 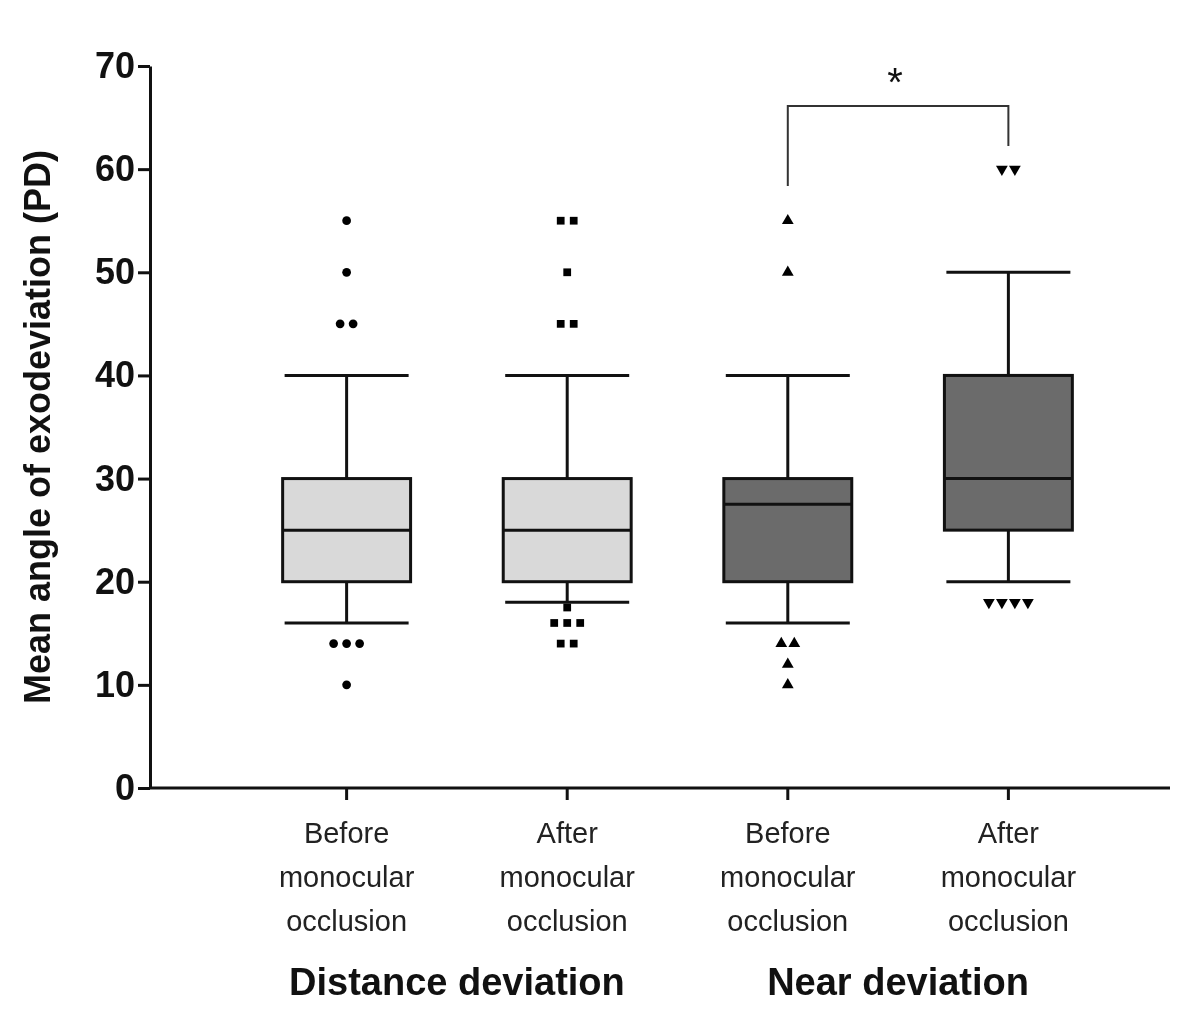 I want to click on y-tick-label: 50, so click(x=114, y=272).